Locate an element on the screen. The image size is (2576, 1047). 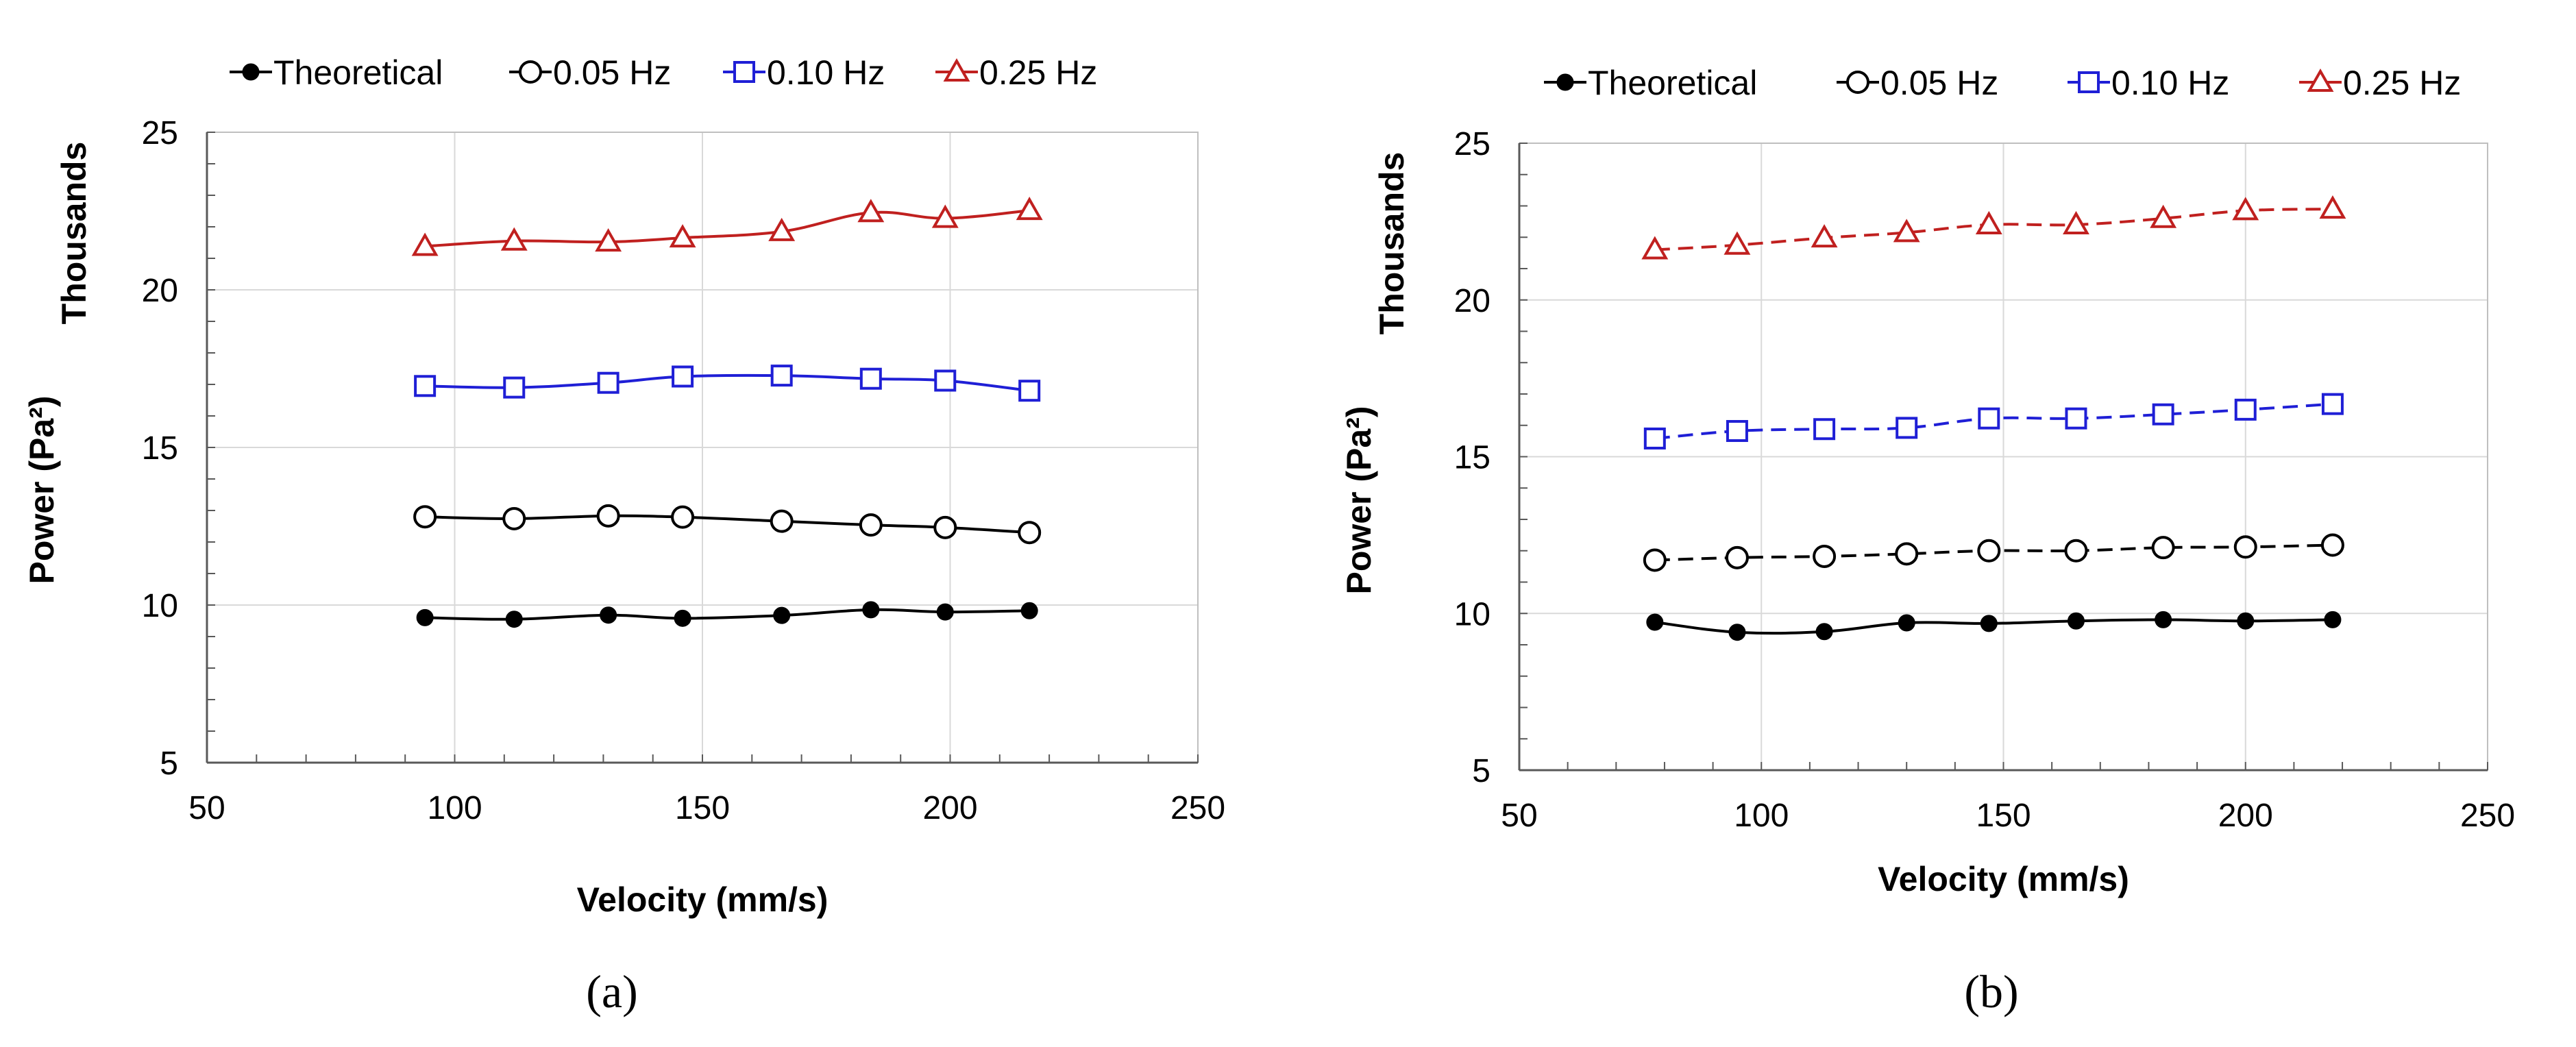
y-axis-title: Power (Pa²) is located at coordinates (42, 489).